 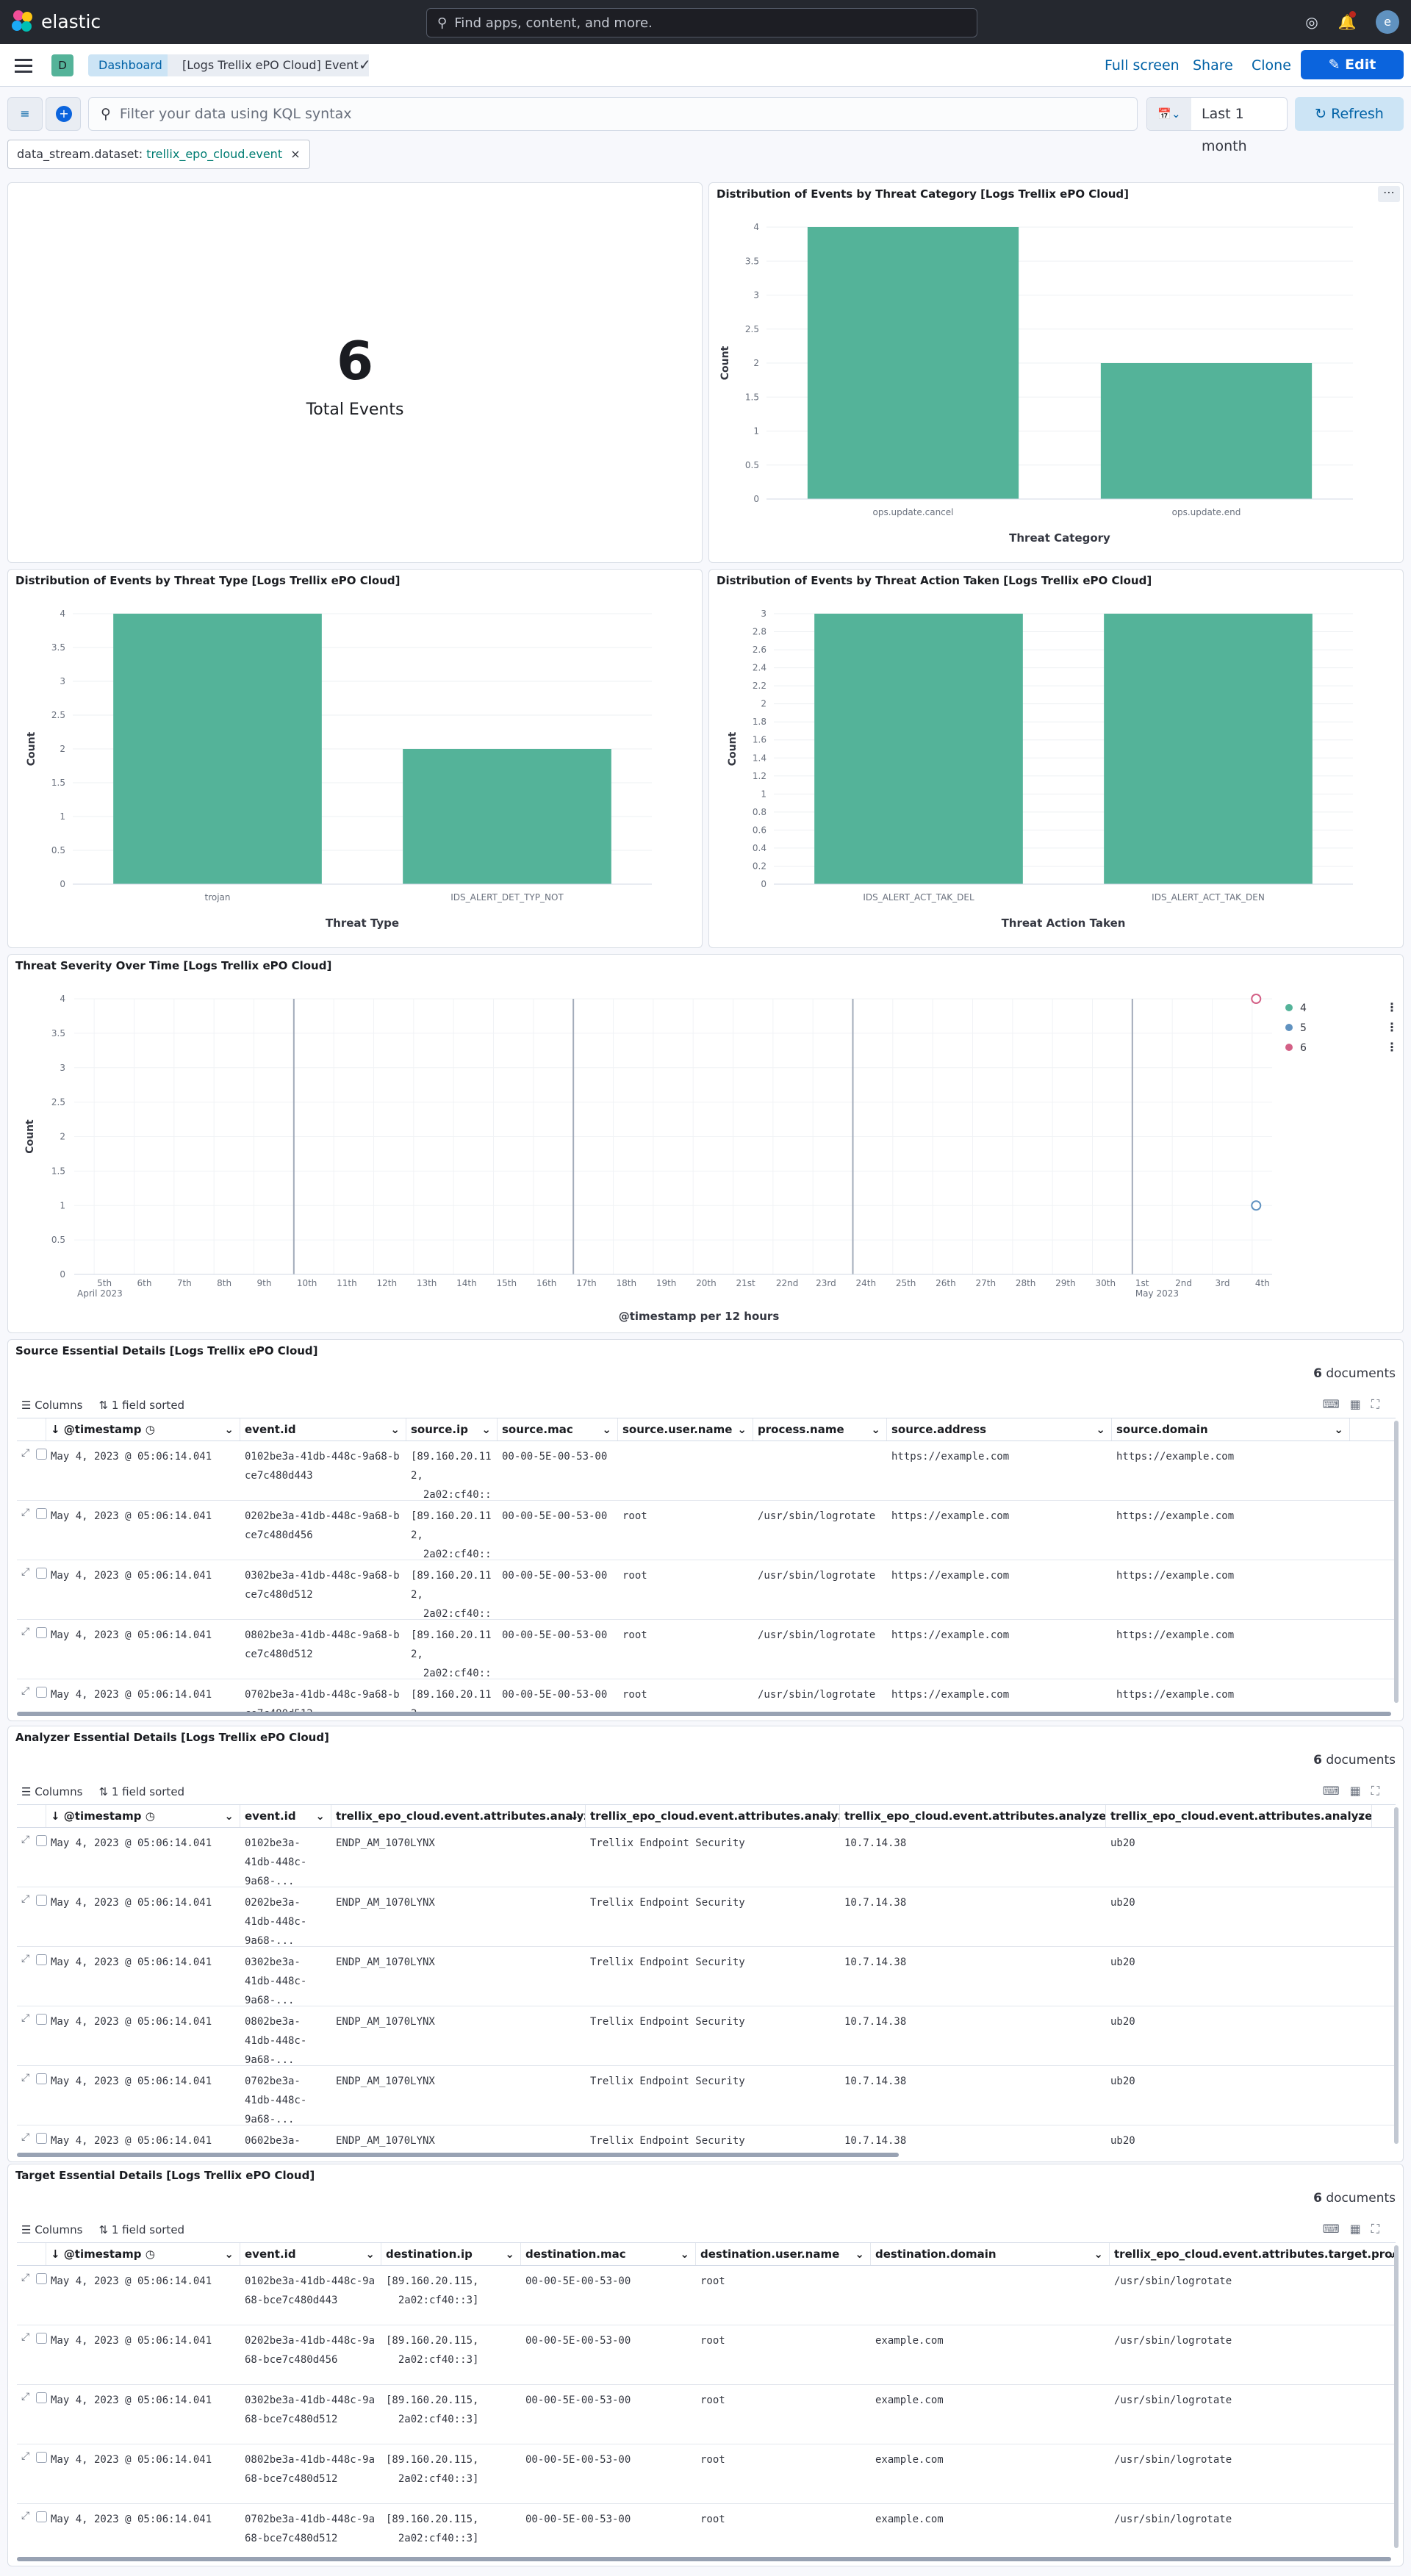 What do you see at coordinates (1213, 65) in the screenshot?
I see `share-button: Share` at bounding box center [1213, 65].